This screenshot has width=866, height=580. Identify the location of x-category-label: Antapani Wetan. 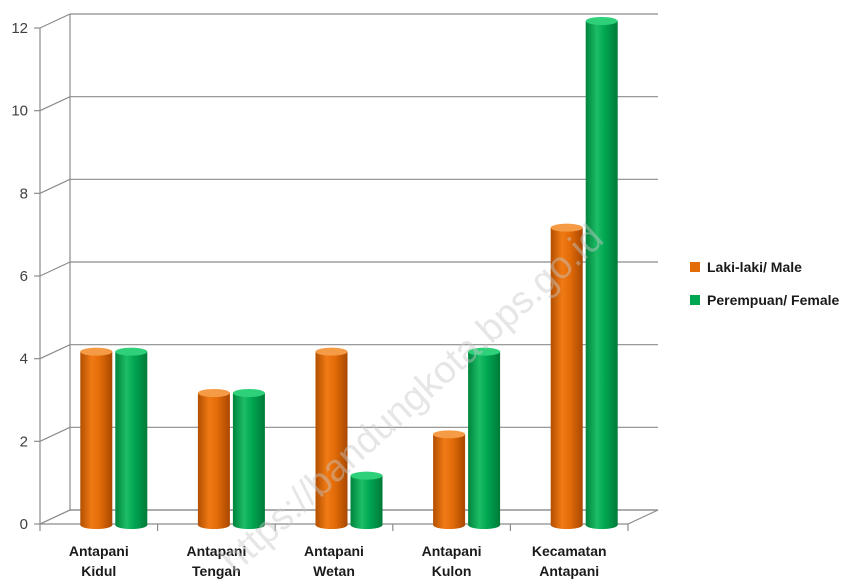
(334, 561).